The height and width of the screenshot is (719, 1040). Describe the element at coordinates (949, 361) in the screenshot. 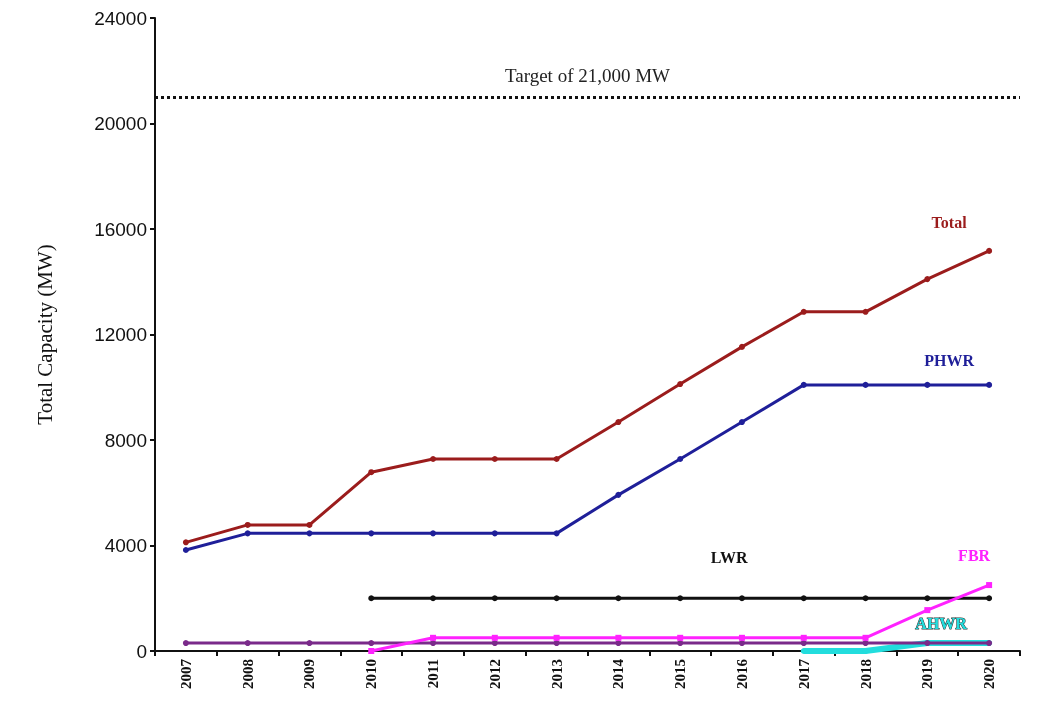

I see `series-label: PHWR` at that location.